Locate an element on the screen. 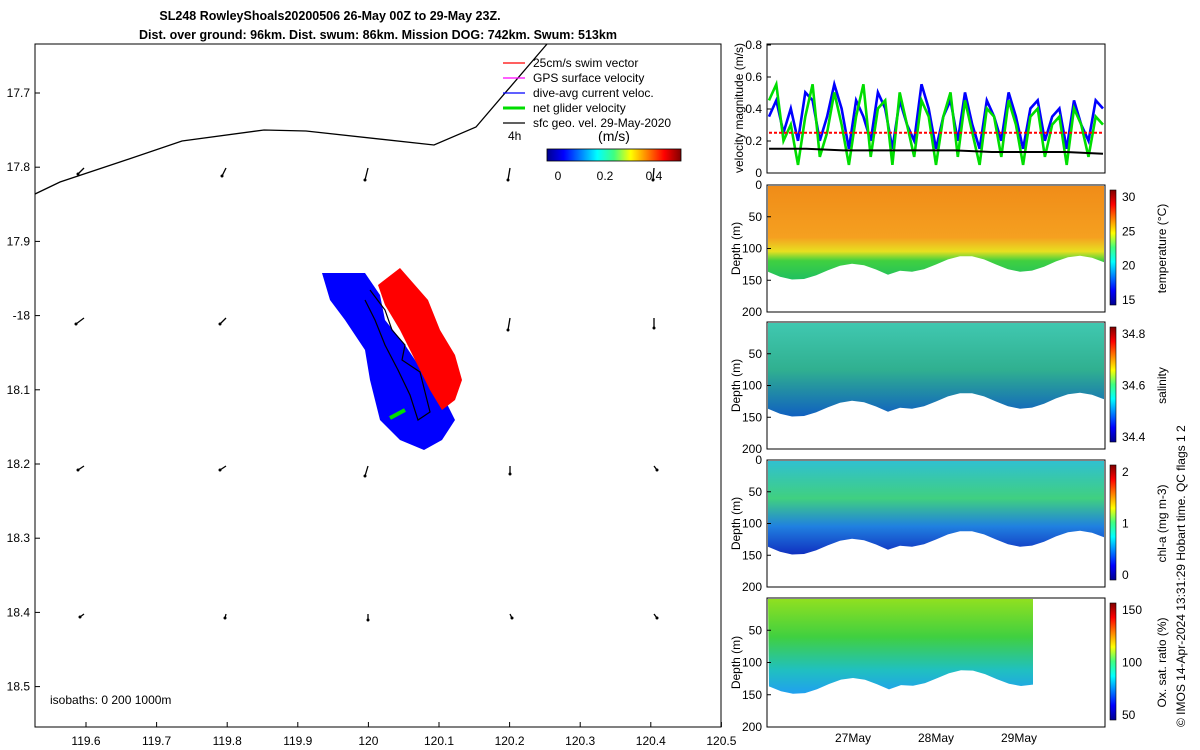  vel-tick-label: 0.6 is located at coordinates (753, 77).